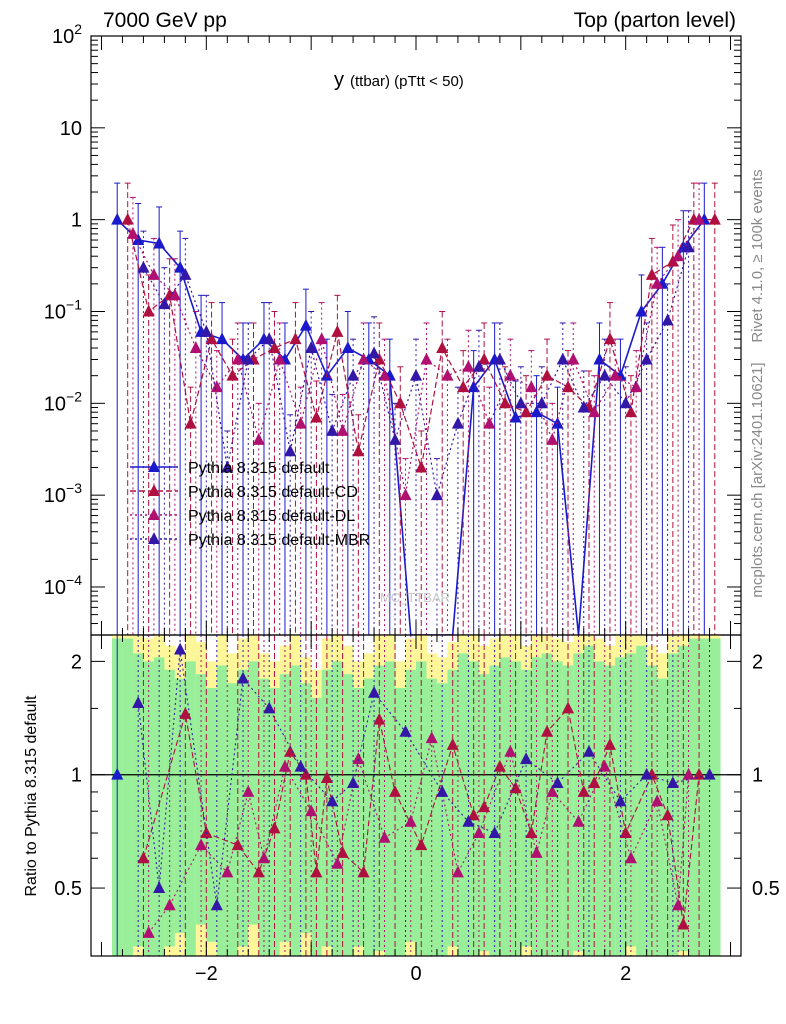  Describe the element at coordinates (154, 538) in the screenshot. I see `legend-marker` at that location.